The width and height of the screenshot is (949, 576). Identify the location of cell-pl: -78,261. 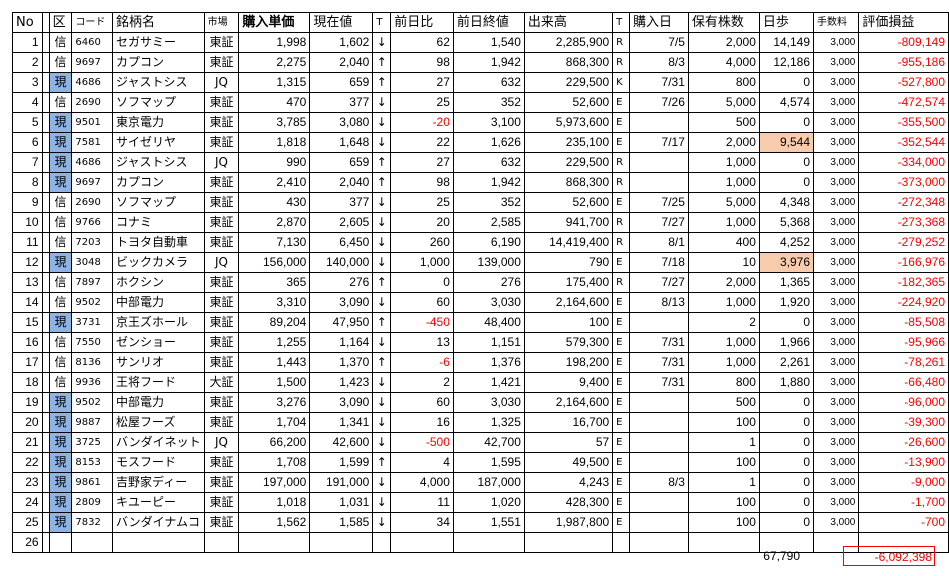
(903, 362).